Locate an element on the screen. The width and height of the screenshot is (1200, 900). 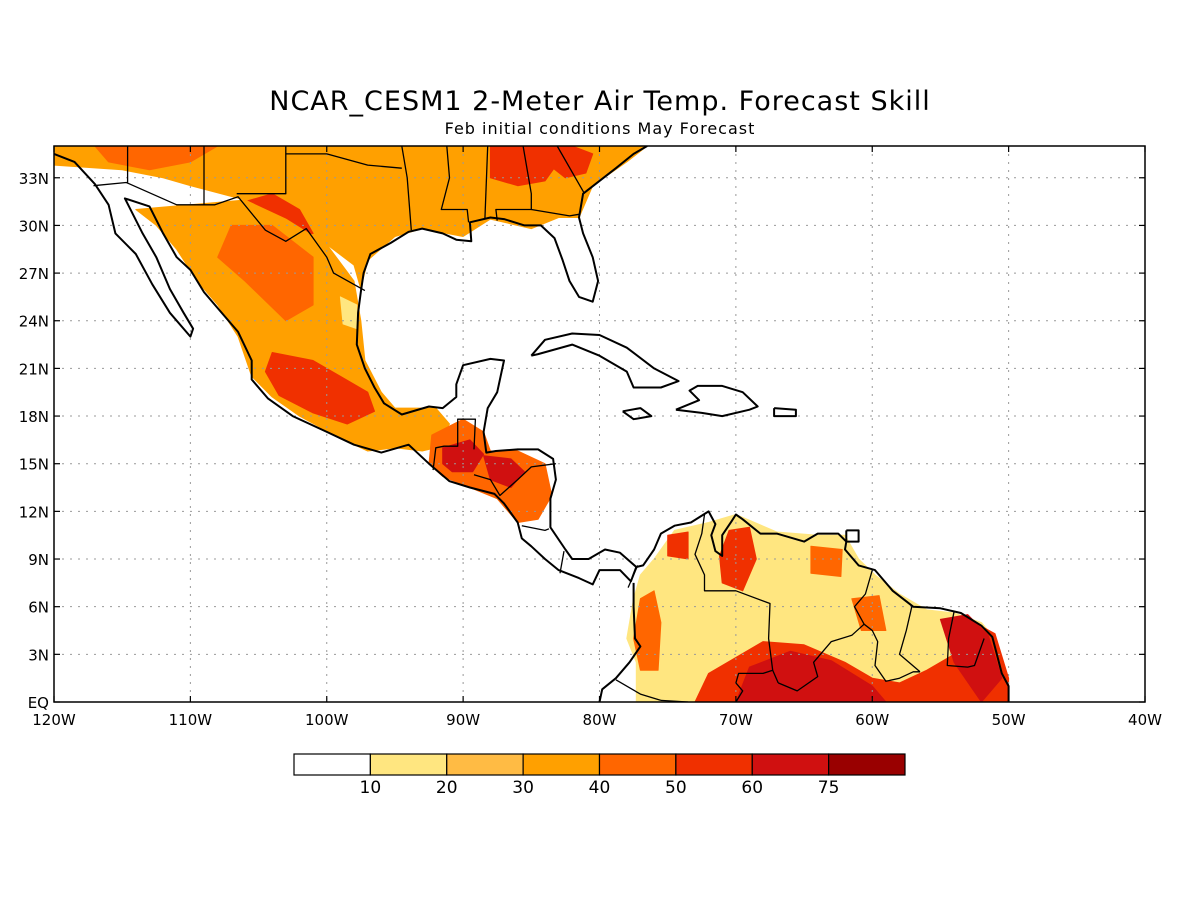
skill-region-southeast-core is located at coordinates (531, 166).